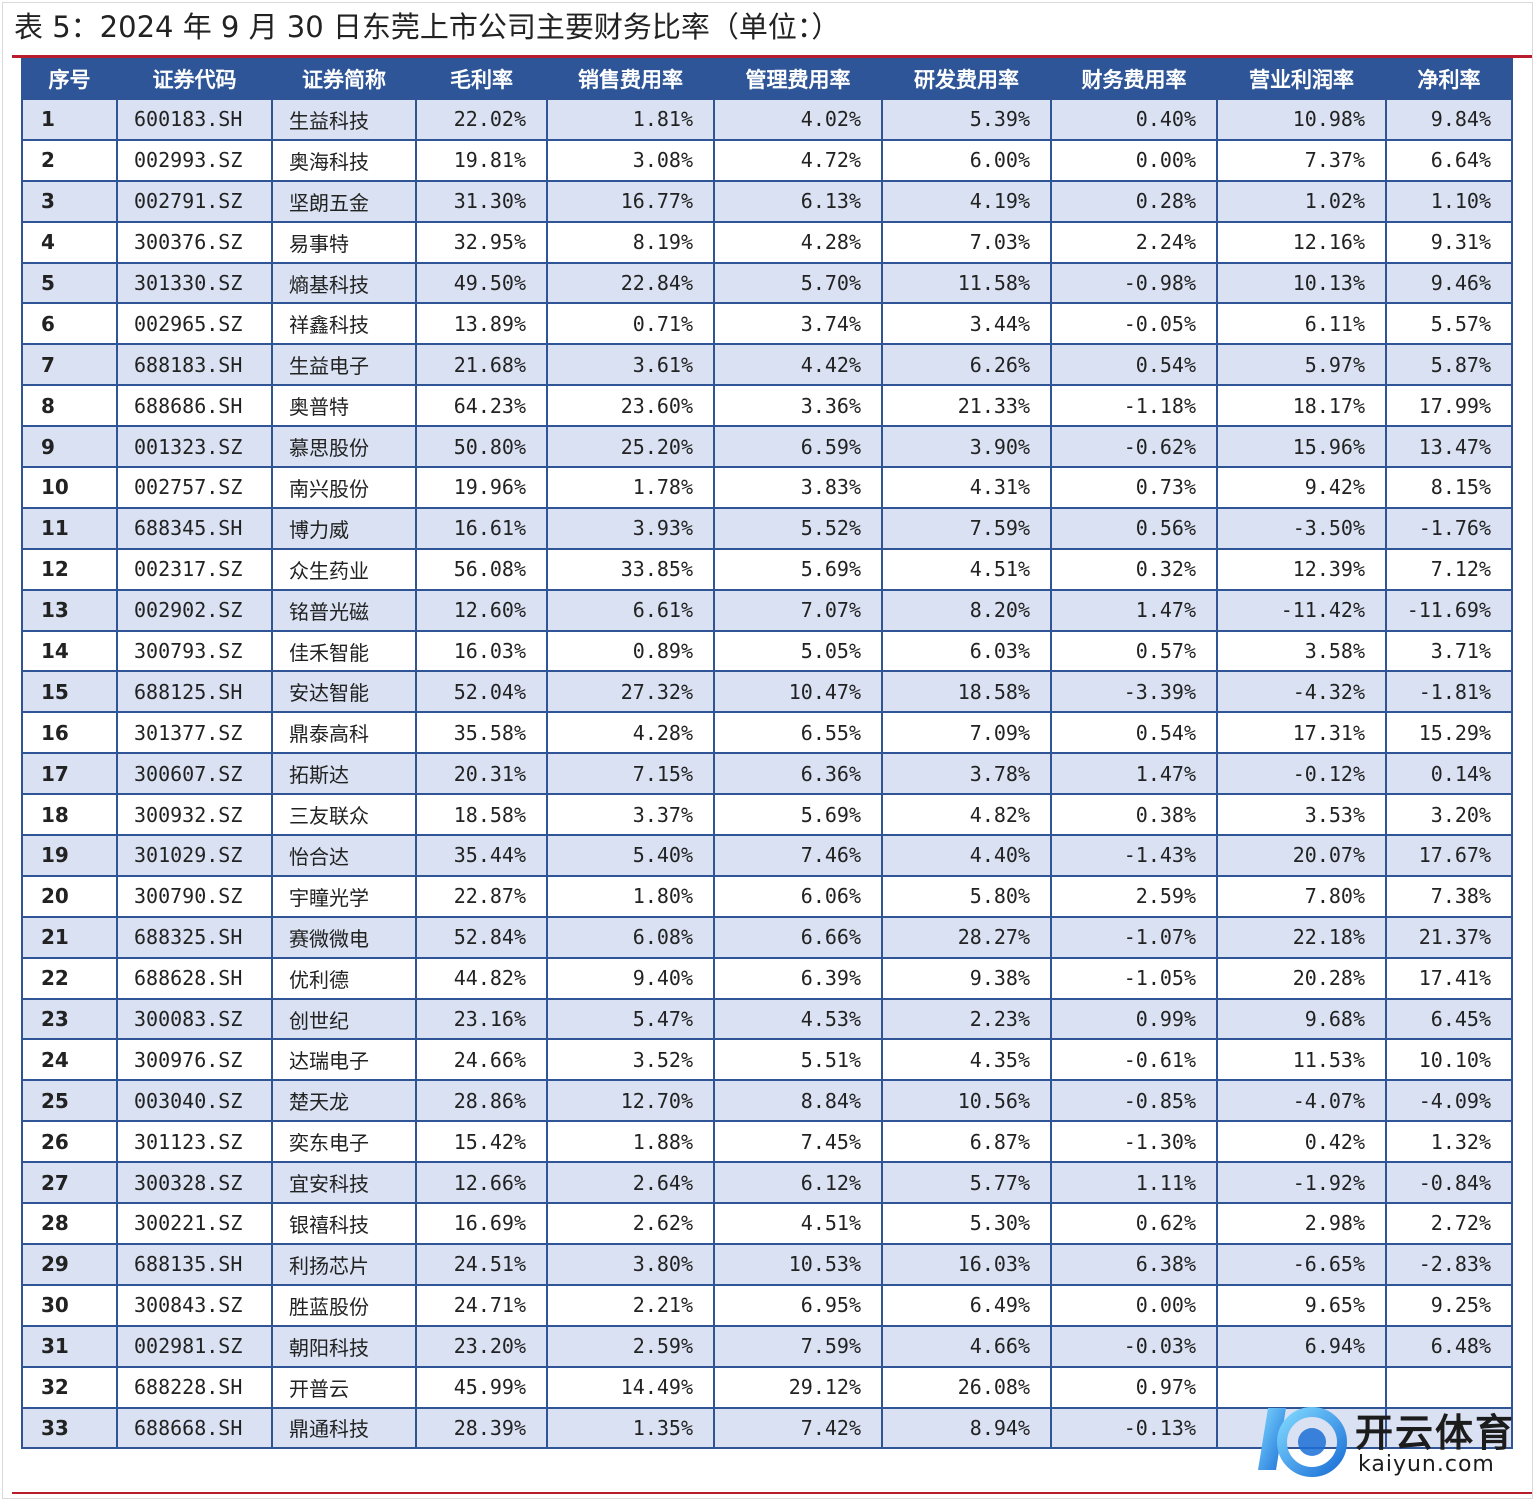 The image size is (1537, 1503). I want to click on cell-code: 688183.SH, so click(194, 365).